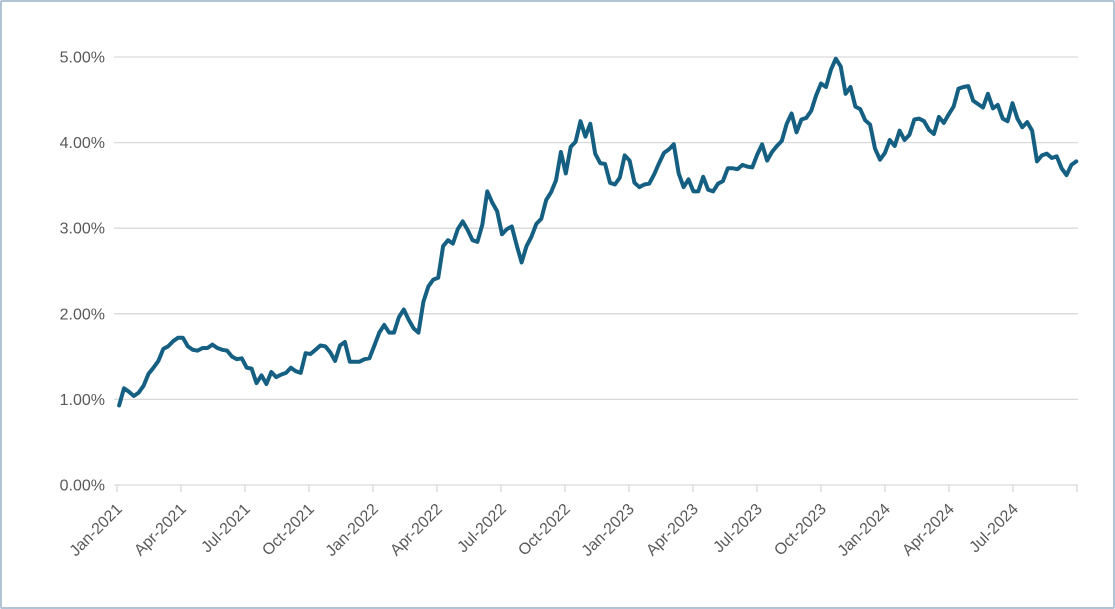  What do you see at coordinates (596, 488) in the screenshot?
I see `x-axis` at bounding box center [596, 488].